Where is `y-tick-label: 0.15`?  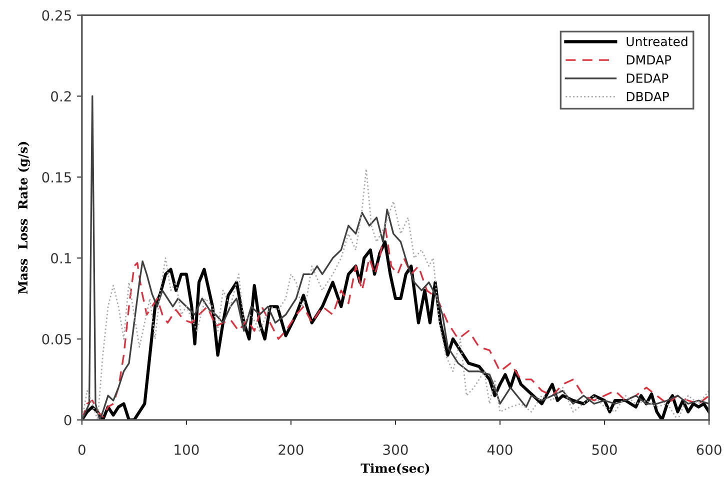 y-tick-label: 0.15 is located at coordinates (56, 177).